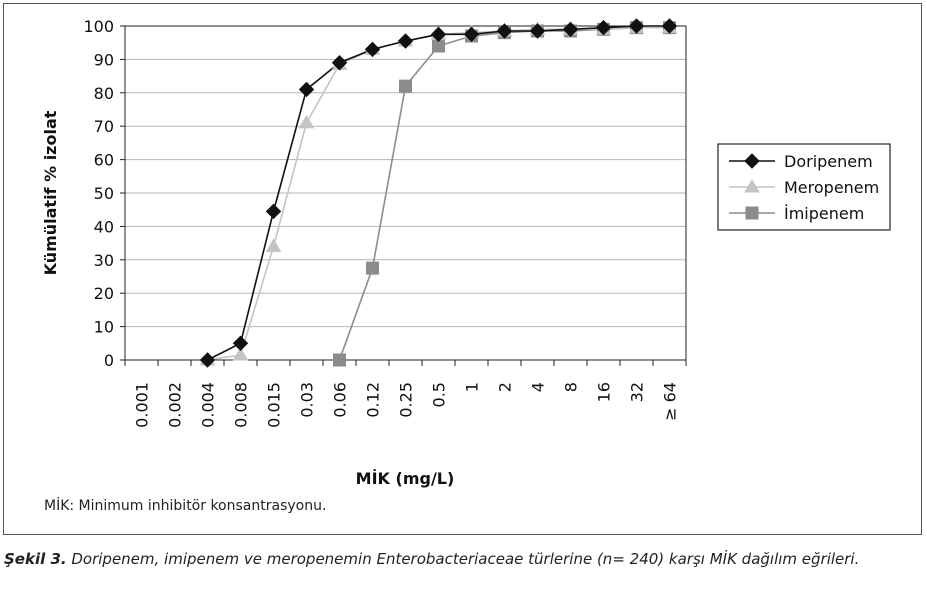 This screenshot has height=602, width=927. What do you see at coordinates (104, 59) in the screenshot?
I see `y-tick-label: 90` at bounding box center [104, 59].